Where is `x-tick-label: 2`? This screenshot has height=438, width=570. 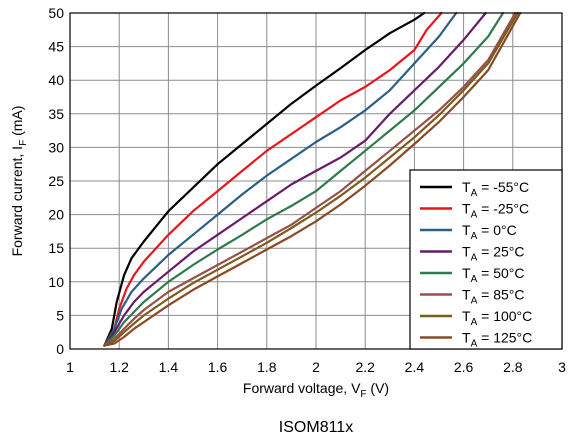
x-tick-label: 2 is located at coordinates (316, 367).